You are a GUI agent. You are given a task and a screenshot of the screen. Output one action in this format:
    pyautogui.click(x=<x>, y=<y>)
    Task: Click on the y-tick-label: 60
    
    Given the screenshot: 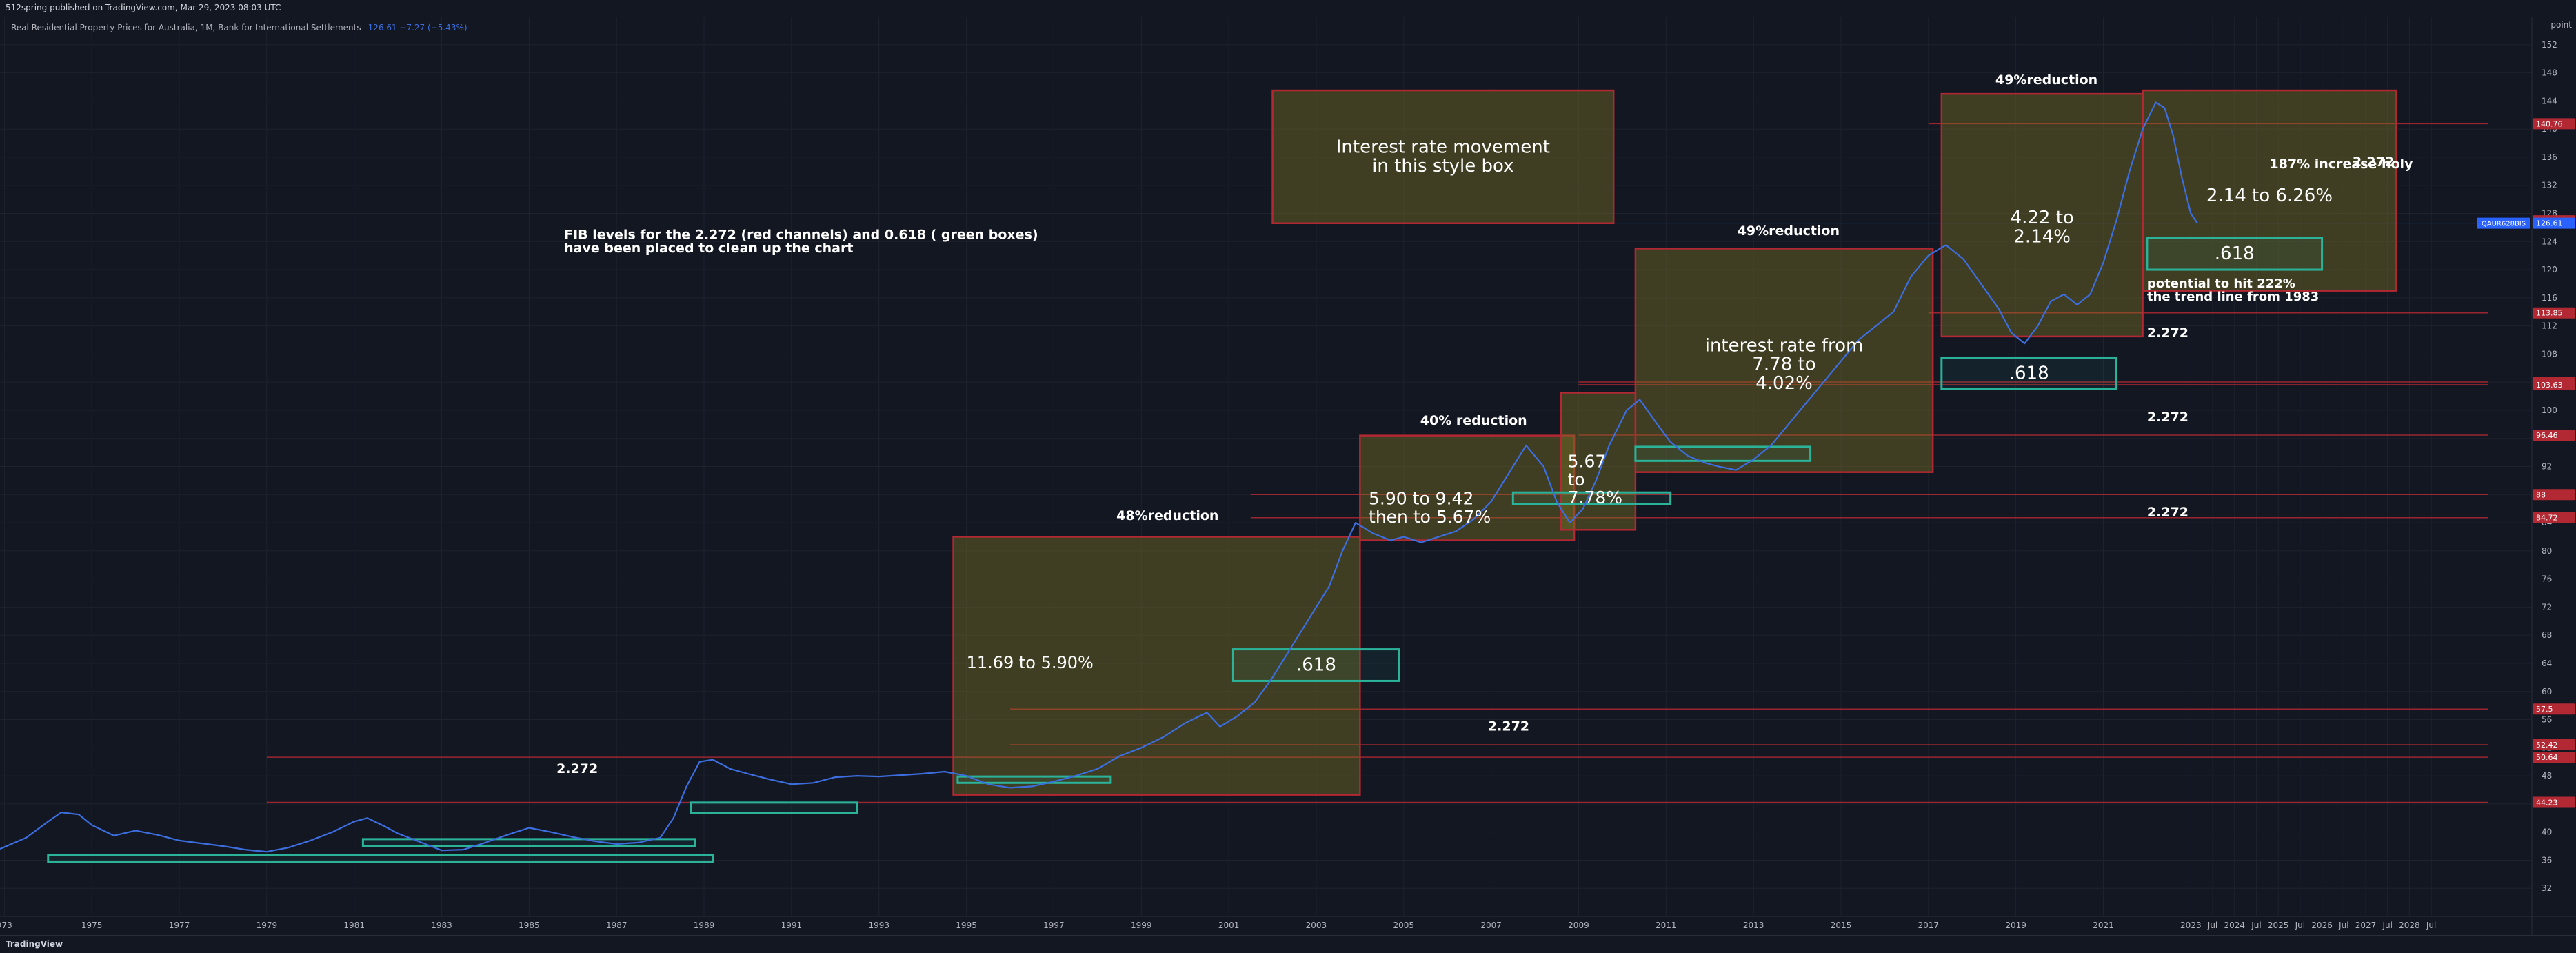 What is the action you would take?
    pyautogui.click(x=2547, y=692)
    